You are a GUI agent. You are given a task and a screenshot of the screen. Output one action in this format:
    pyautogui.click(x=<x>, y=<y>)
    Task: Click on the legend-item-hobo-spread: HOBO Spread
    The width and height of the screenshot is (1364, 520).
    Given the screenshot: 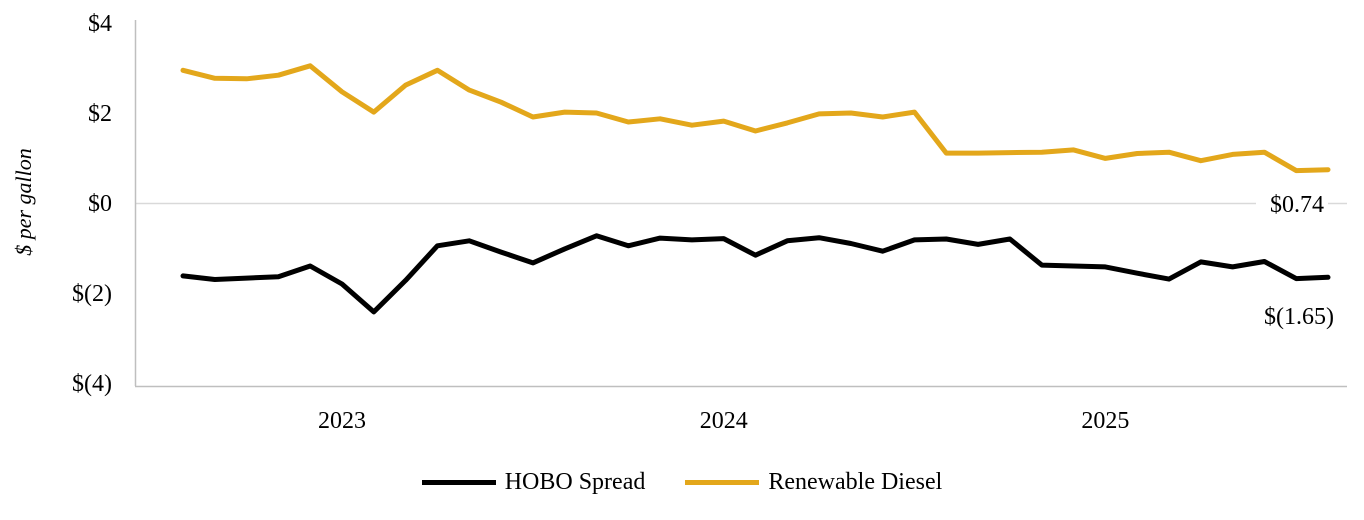 What is the action you would take?
    pyautogui.click(x=533, y=482)
    